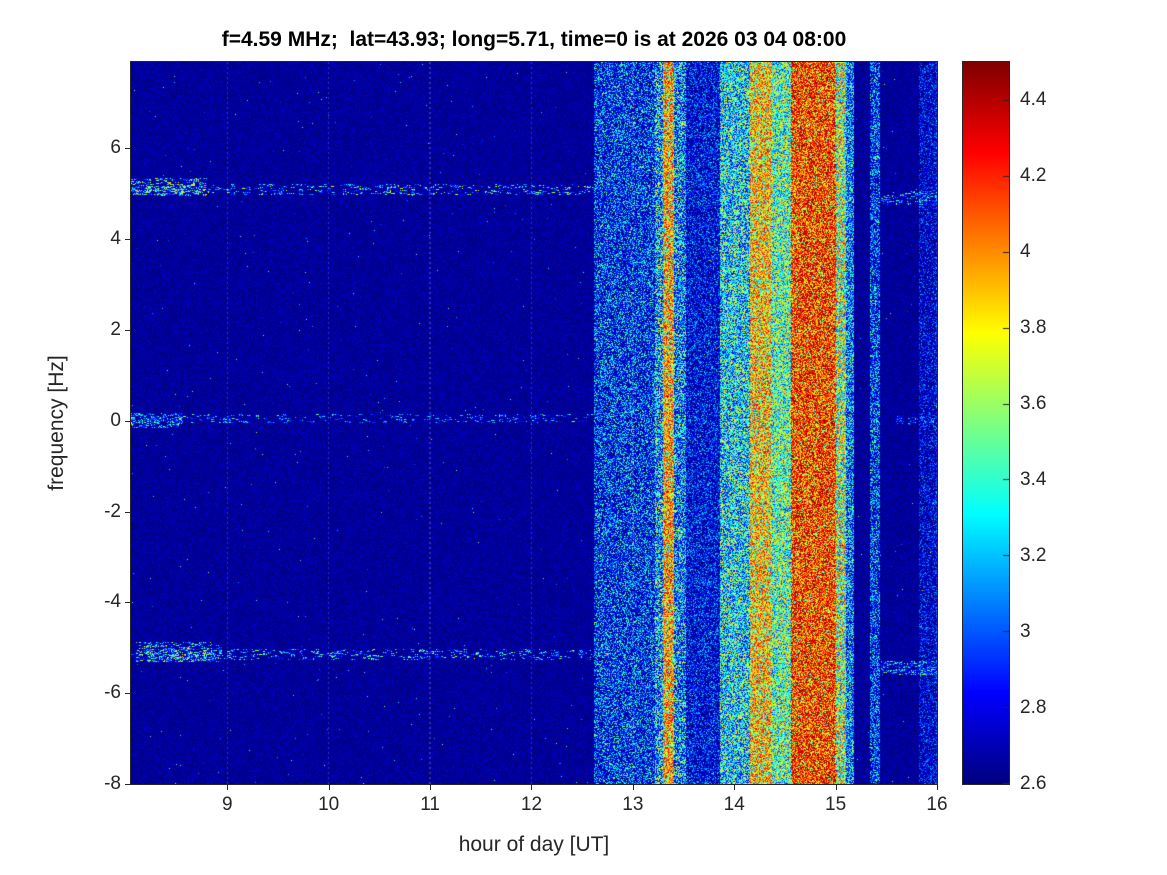 This screenshot has width=1167, height=875. What do you see at coordinates (329, 804) in the screenshot?
I see `x-tick-label: 10` at bounding box center [329, 804].